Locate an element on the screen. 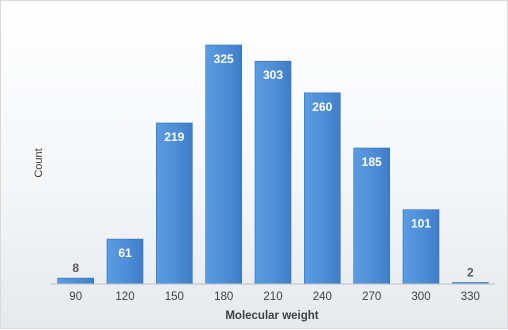  data-label-180: 325 is located at coordinates (224, 59).